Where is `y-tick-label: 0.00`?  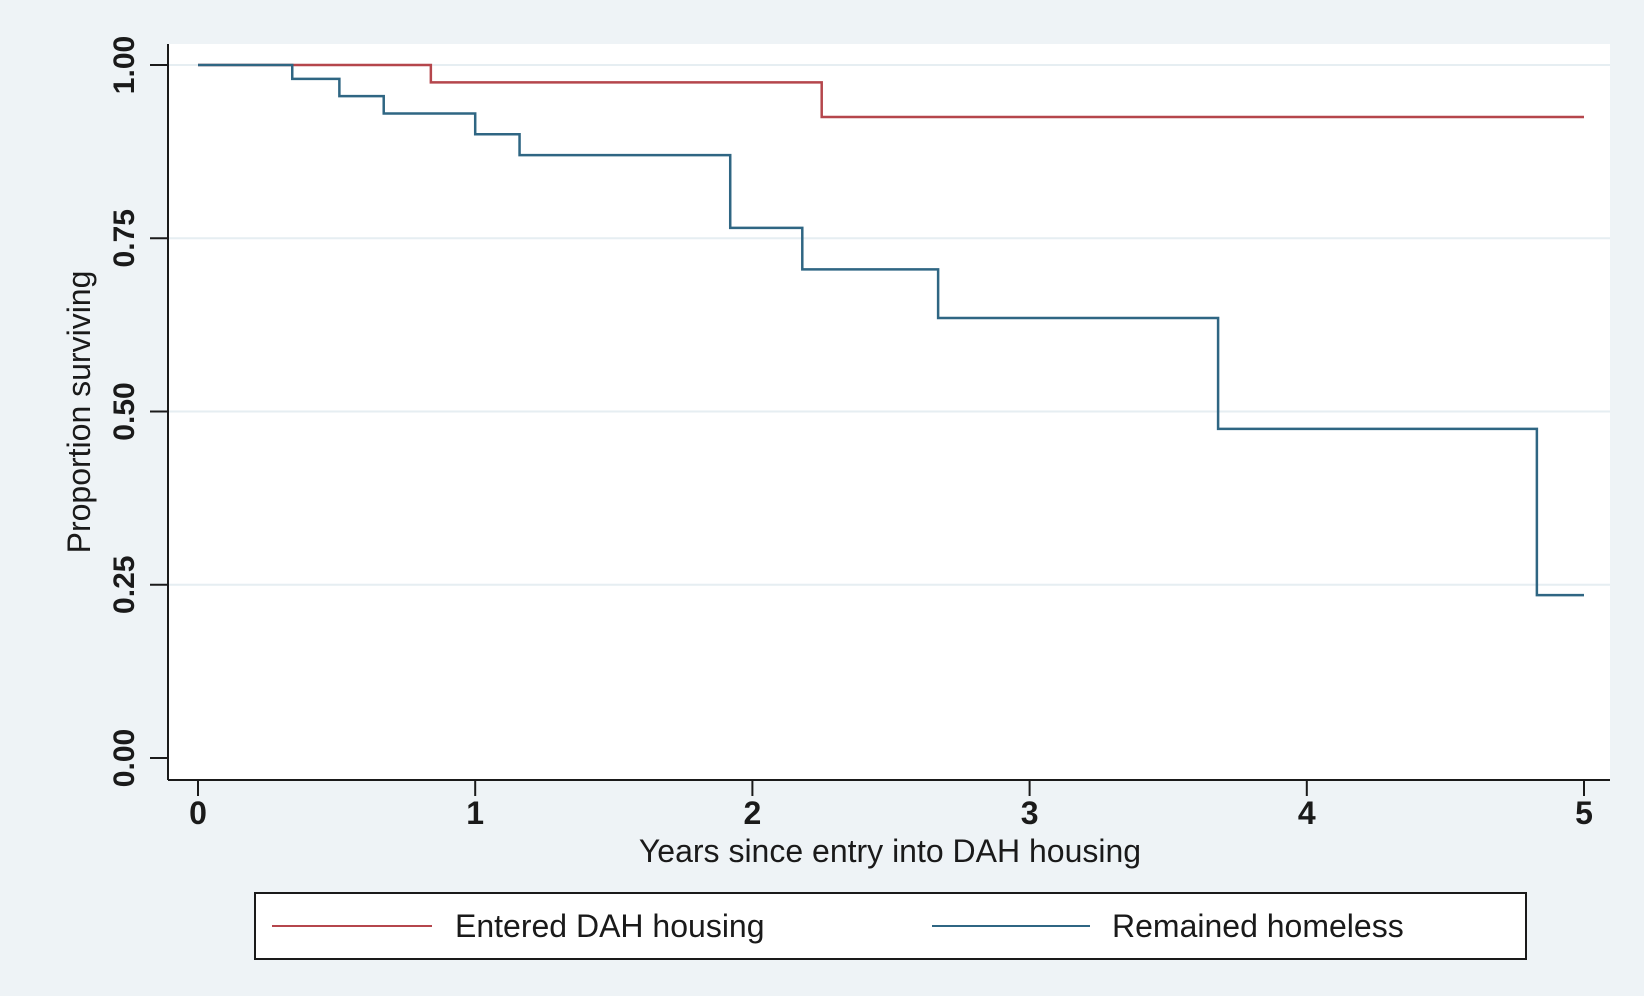
y-tick-label: 0.00 is located at coordinates (124, 758).